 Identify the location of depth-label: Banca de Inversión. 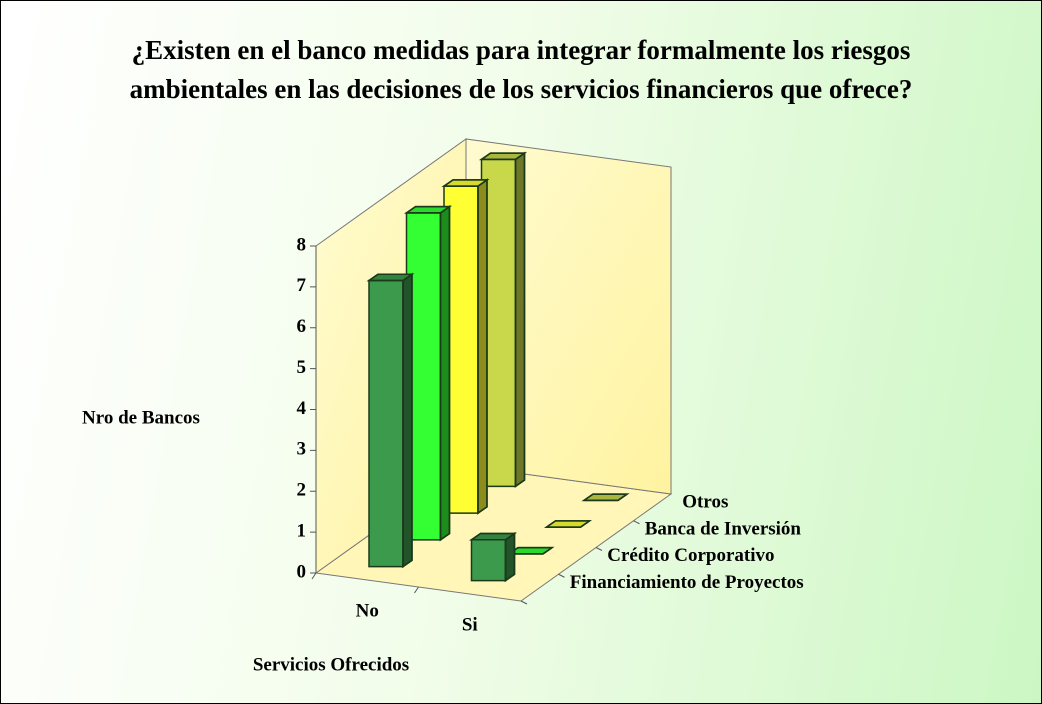
(723, 528).